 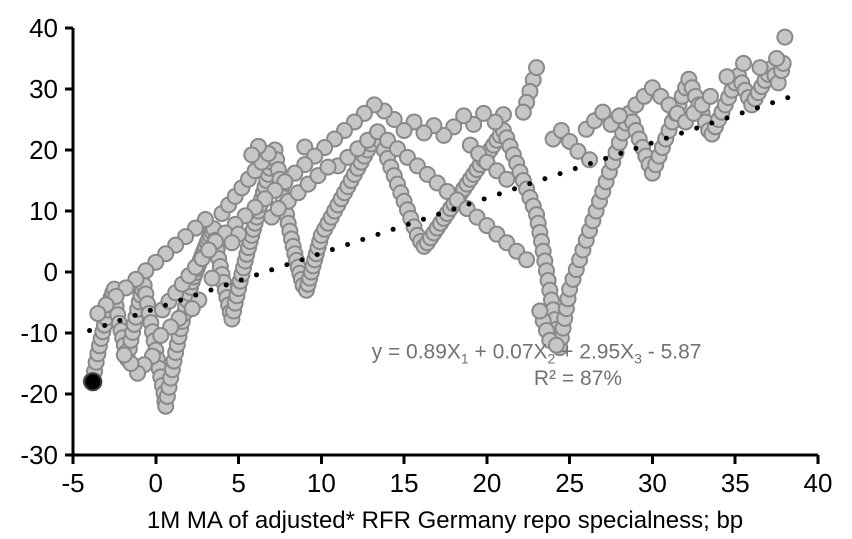 What do you see at coordinates (537, 354) in the screenshot?
I see `regression-equation: y = 0.89X1 + 0.07X2 + 2.95X3 - 5.87` at bounding box center [537, 354].